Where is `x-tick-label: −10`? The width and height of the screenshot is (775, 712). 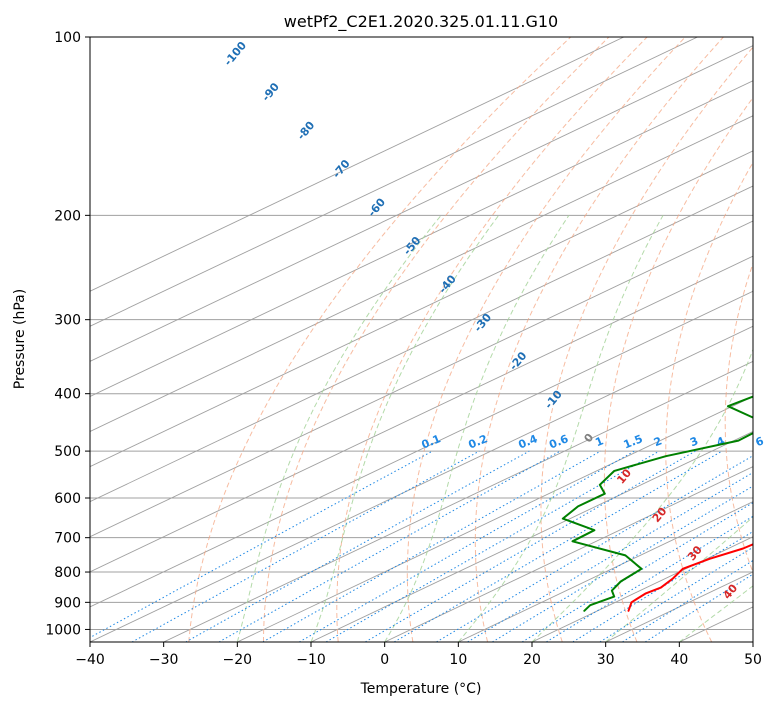
x-tick-label: −10 is located at coordinates (311, 660).